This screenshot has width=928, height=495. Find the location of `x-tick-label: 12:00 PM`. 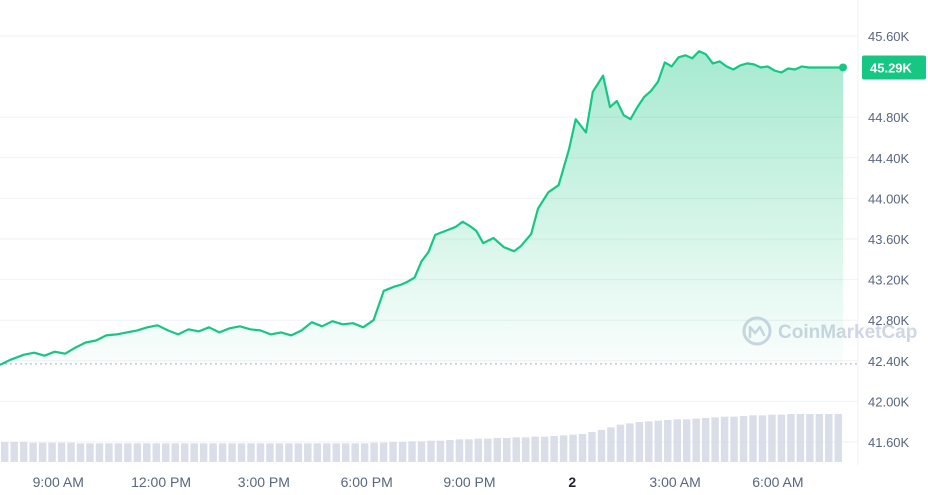

x-tick-label: 12:00 PM is located at coordinates (161, 482).